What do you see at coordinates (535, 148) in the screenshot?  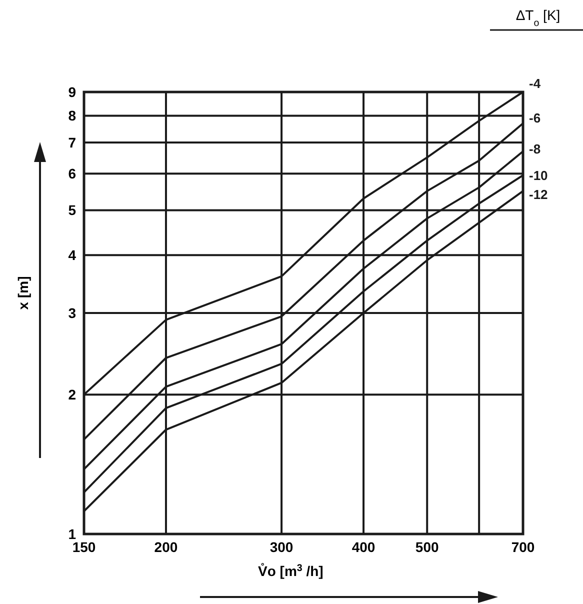 I see `series-label: -8` at bounding box center [535, 148].